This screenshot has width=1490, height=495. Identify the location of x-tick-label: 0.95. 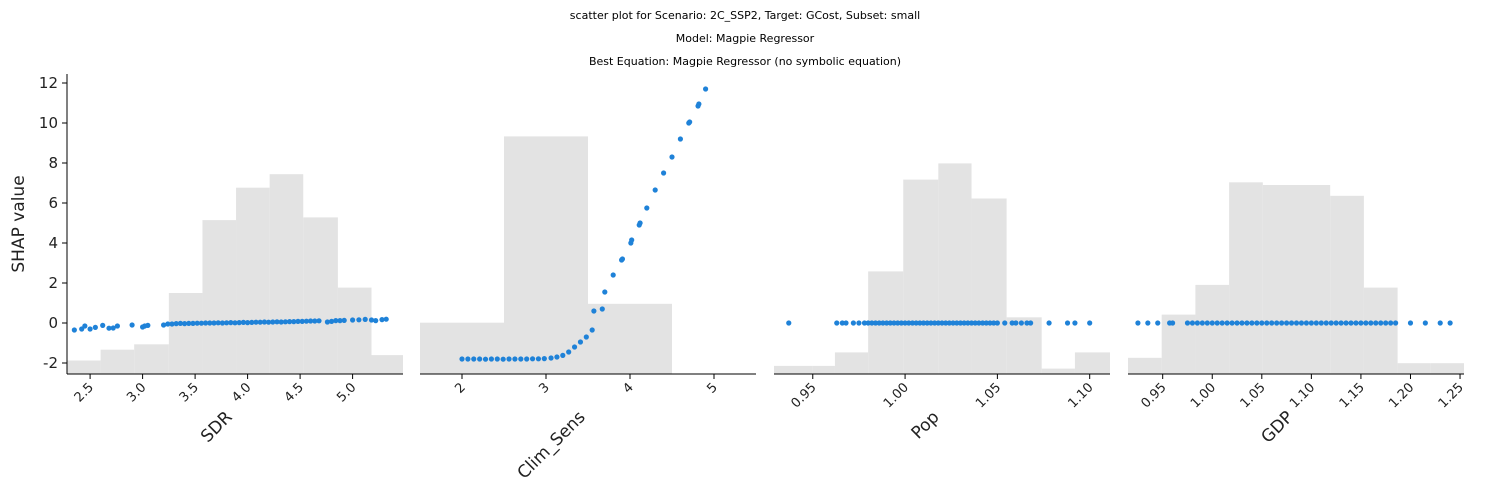
(804, 395).